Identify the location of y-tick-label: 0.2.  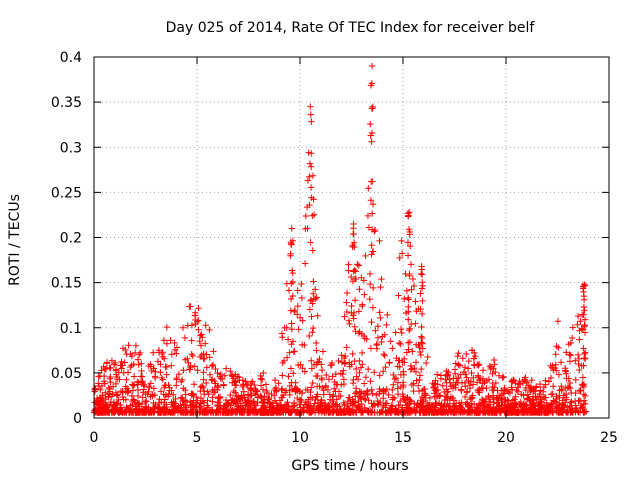
(71, 239).